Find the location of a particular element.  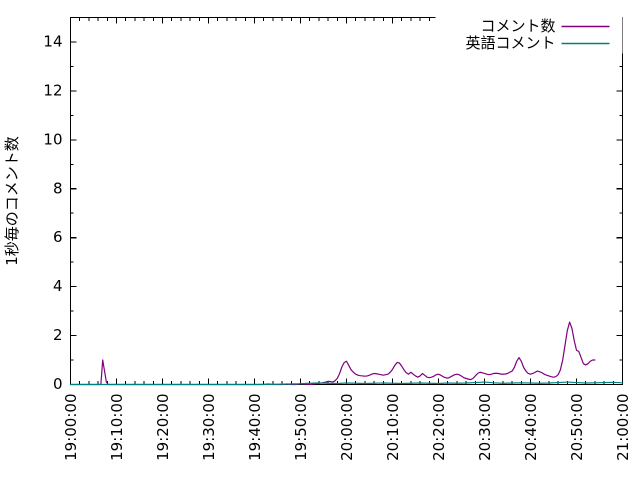

y-tick-label: 12 is located at coordinates (52, 90).